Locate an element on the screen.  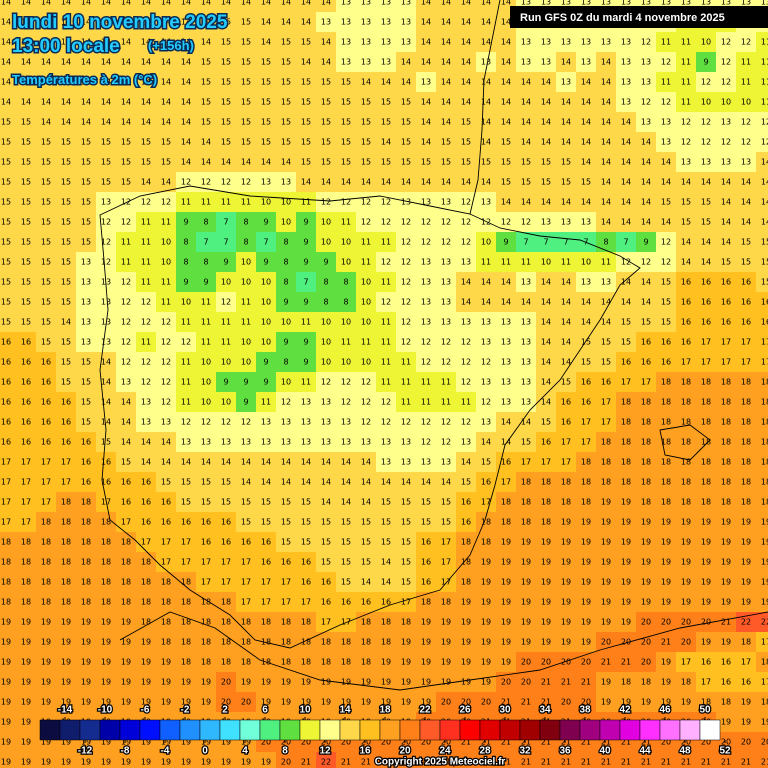
temperature-value: 7 is located at coordinates (305, 282).